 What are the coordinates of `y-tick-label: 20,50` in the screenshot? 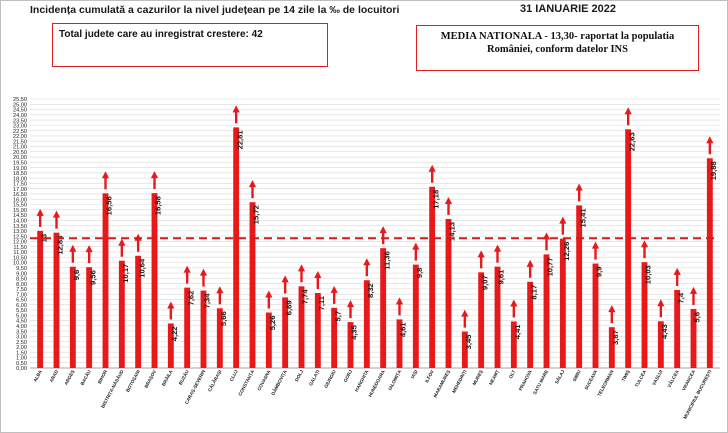 It's located at (20, 153).